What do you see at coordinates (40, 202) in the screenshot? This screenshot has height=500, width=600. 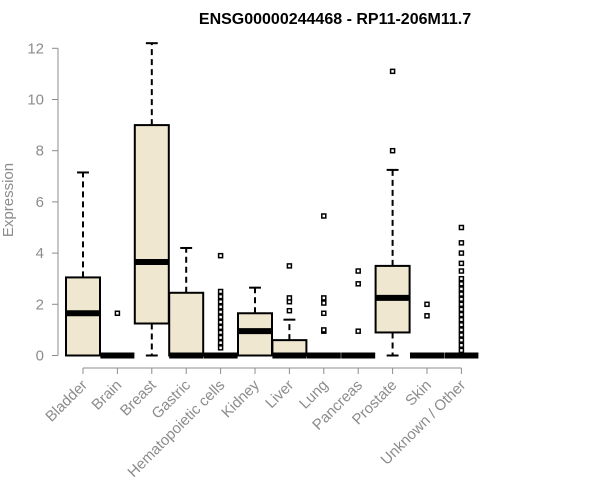 I see `y-tick-label: 6` at bounding box center [40, 202].